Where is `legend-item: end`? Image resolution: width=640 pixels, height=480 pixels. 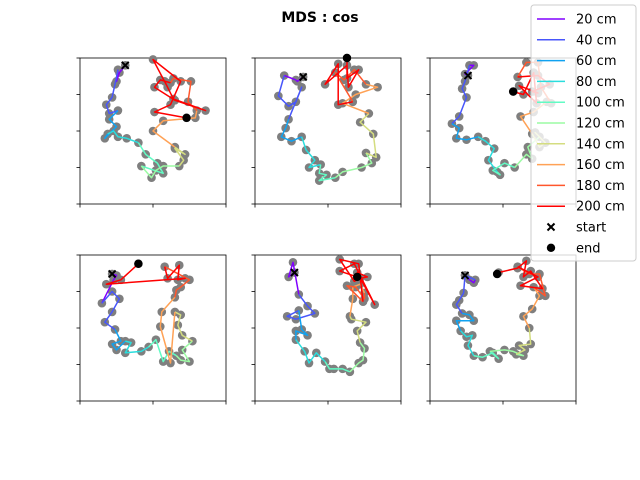
legend-item: end is located at coordinates (573, 248).